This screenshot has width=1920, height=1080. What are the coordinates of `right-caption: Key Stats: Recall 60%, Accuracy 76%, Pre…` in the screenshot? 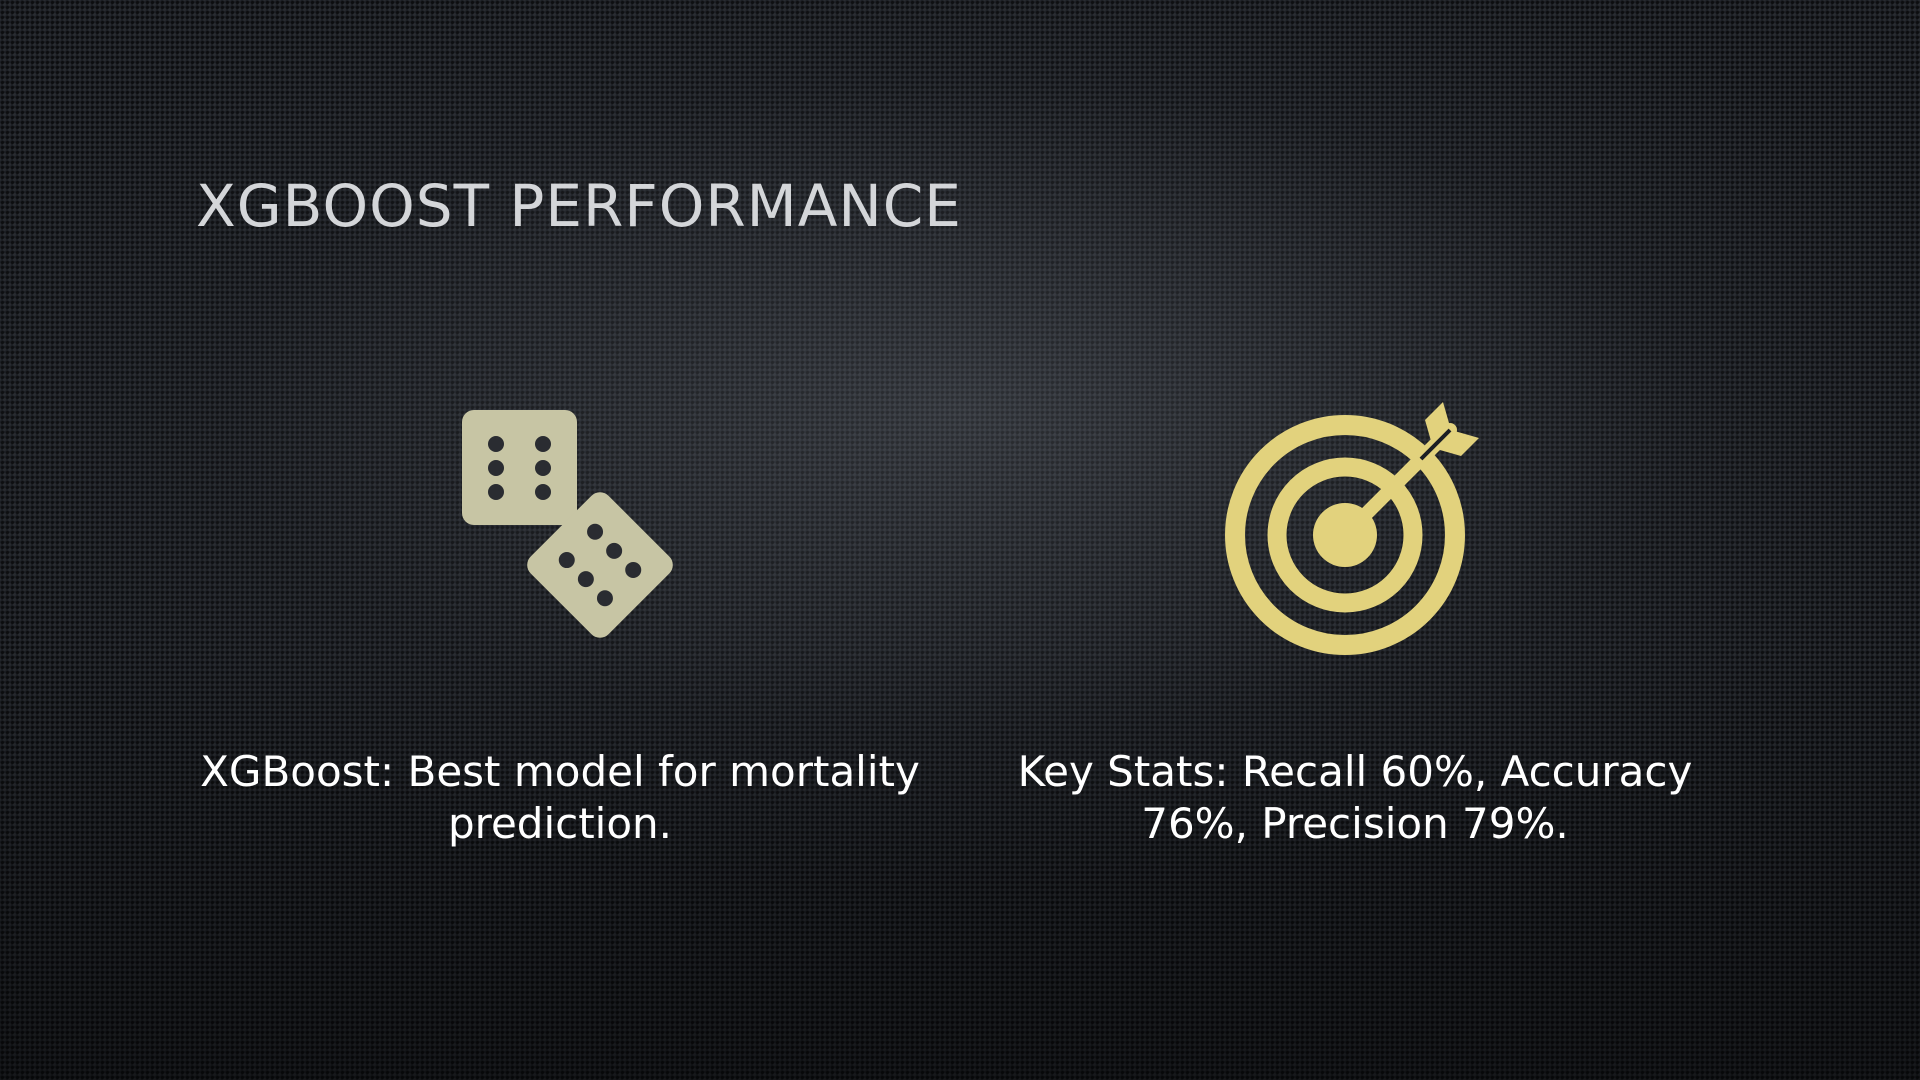 It's located at (1355, 797).